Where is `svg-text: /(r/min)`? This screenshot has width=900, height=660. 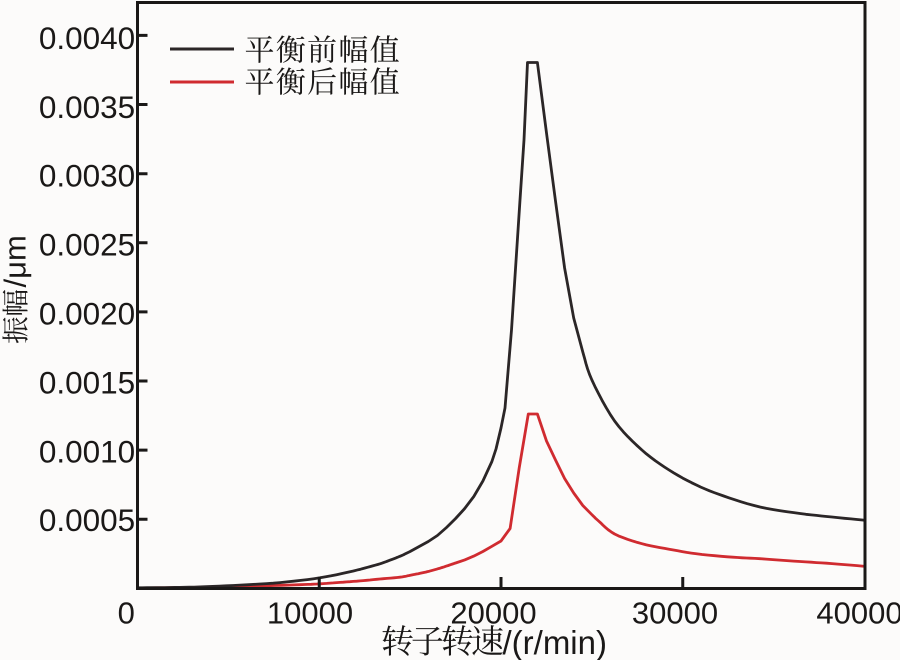
svg-text: /(r/min) is located at coordinates (555, 642).